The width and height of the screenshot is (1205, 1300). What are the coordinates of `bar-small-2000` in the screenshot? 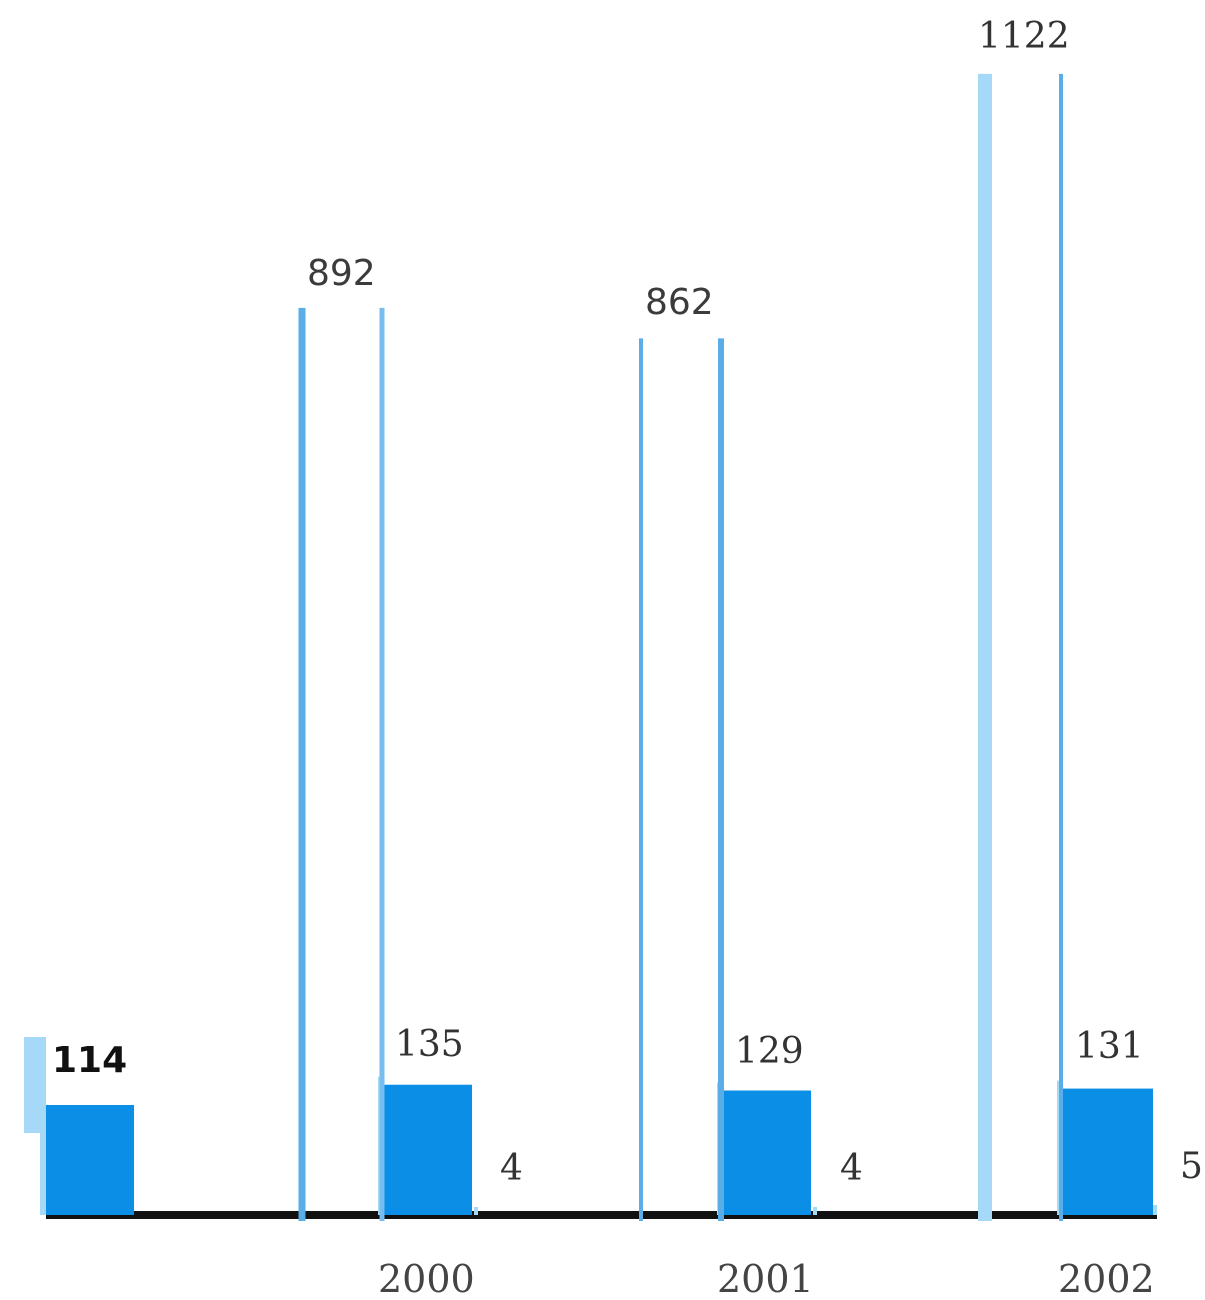 It's located at (476, 1211).